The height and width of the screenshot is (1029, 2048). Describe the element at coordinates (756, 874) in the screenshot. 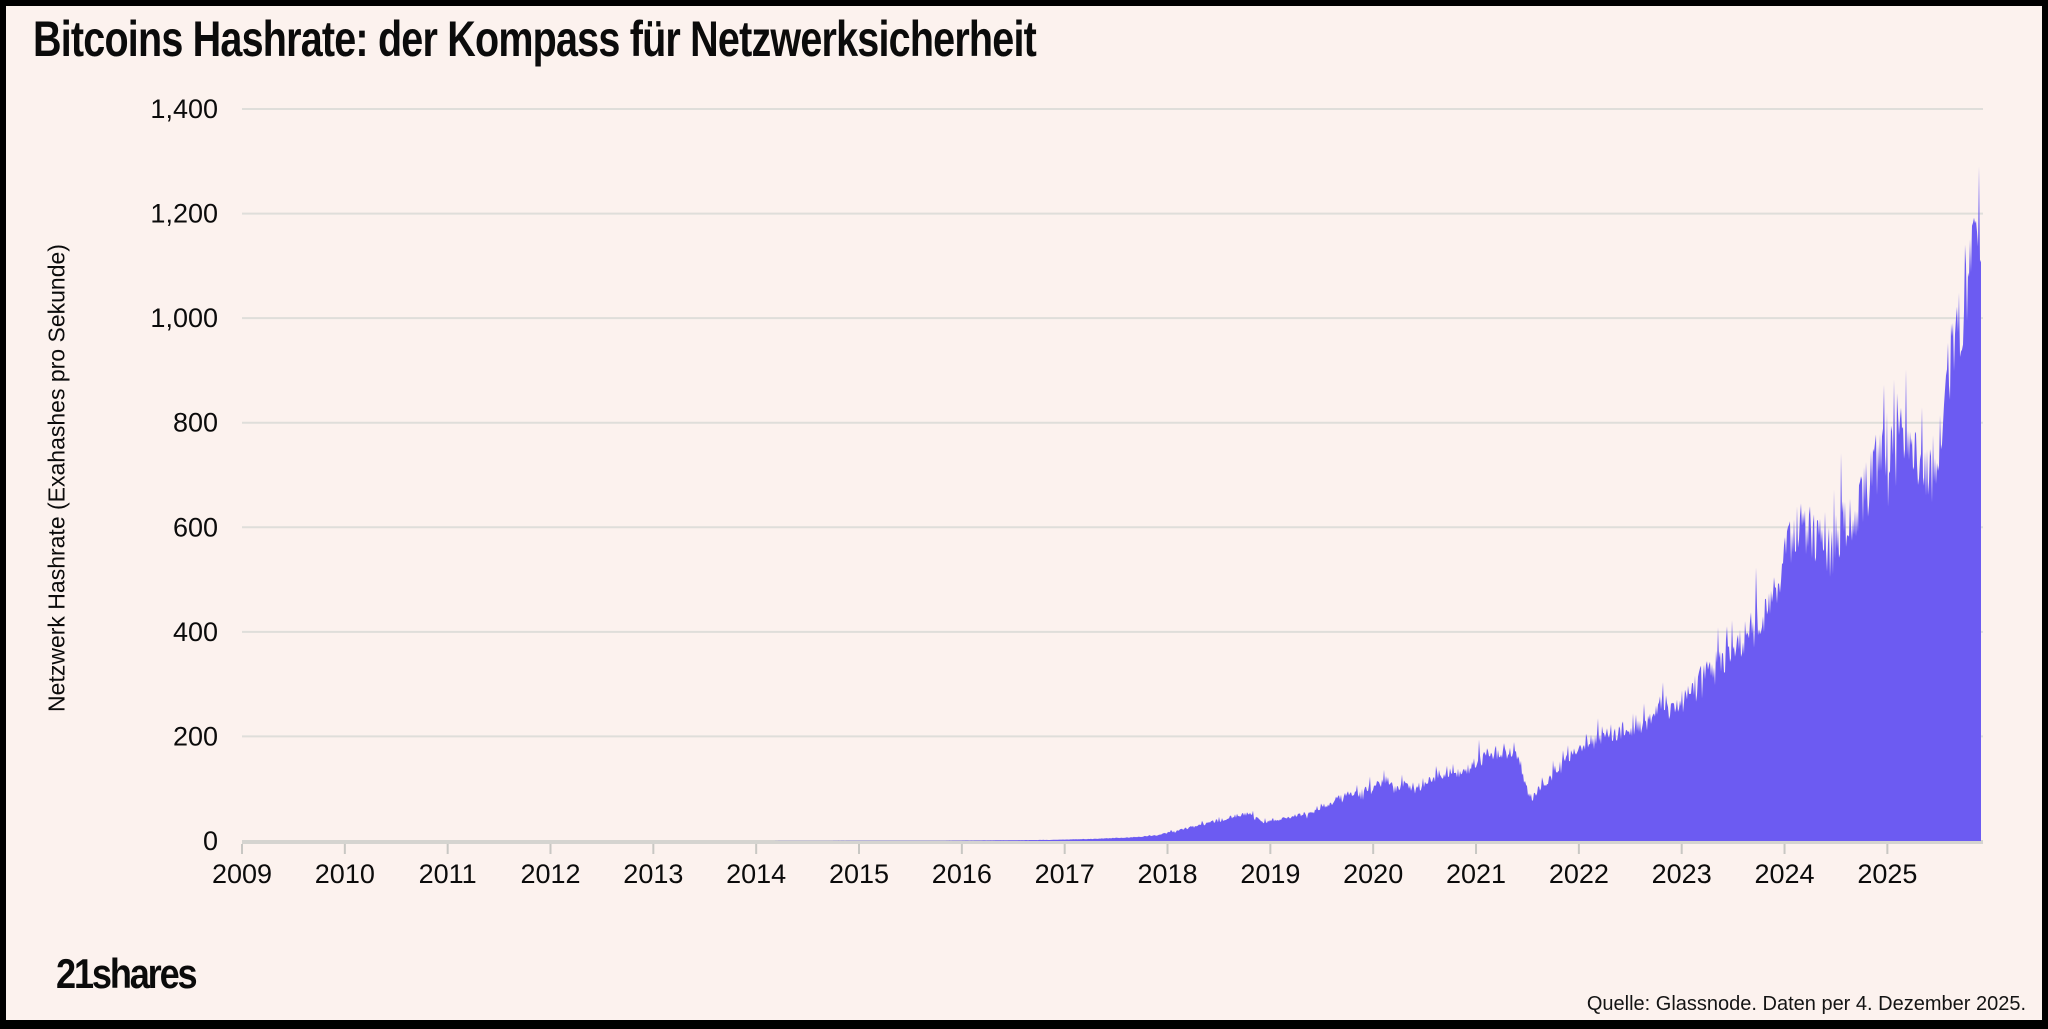

I see `x-tick-label: 2014` at that location.